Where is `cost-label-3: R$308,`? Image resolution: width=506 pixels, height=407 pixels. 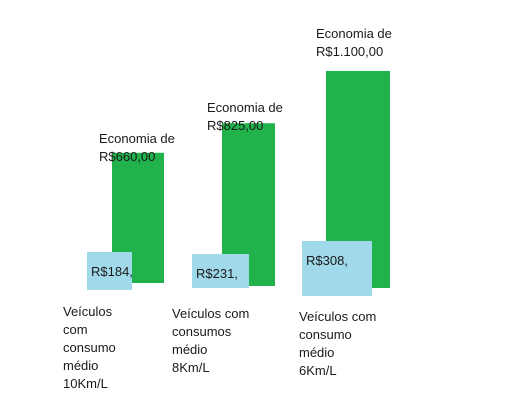 cost-label-3: R$308, is located at coordinates (327, 260).